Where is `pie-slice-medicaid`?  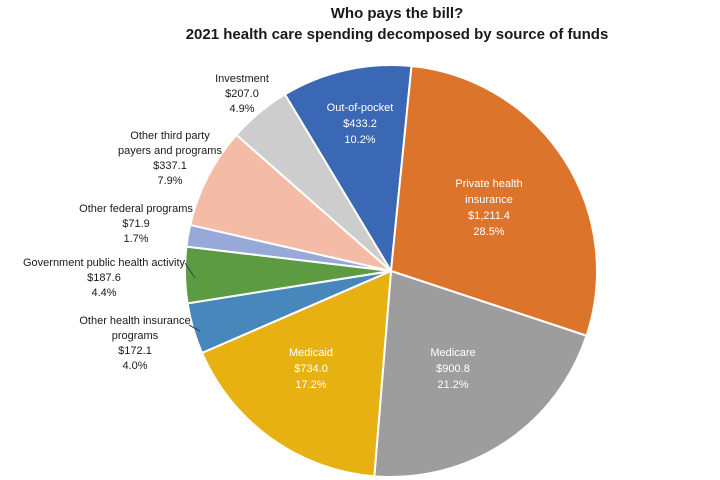
pie-slice-medicaid is located at coordinates (296, 374).